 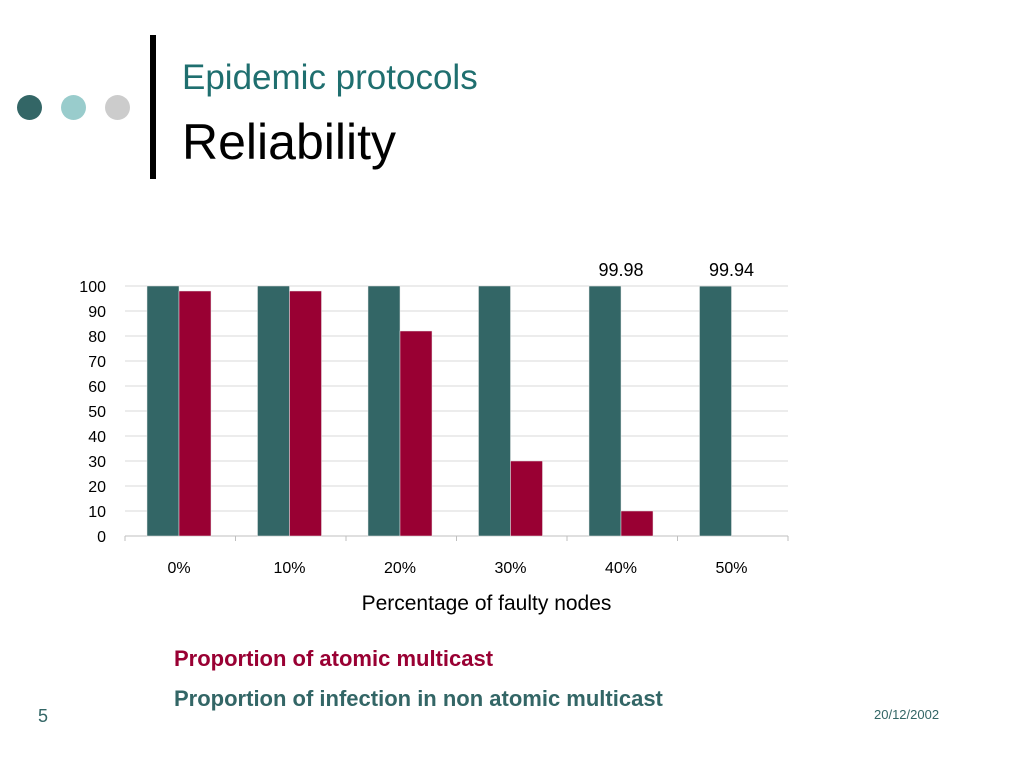 I want to click on decorative-dot-grey, so click(x=117, y=107).